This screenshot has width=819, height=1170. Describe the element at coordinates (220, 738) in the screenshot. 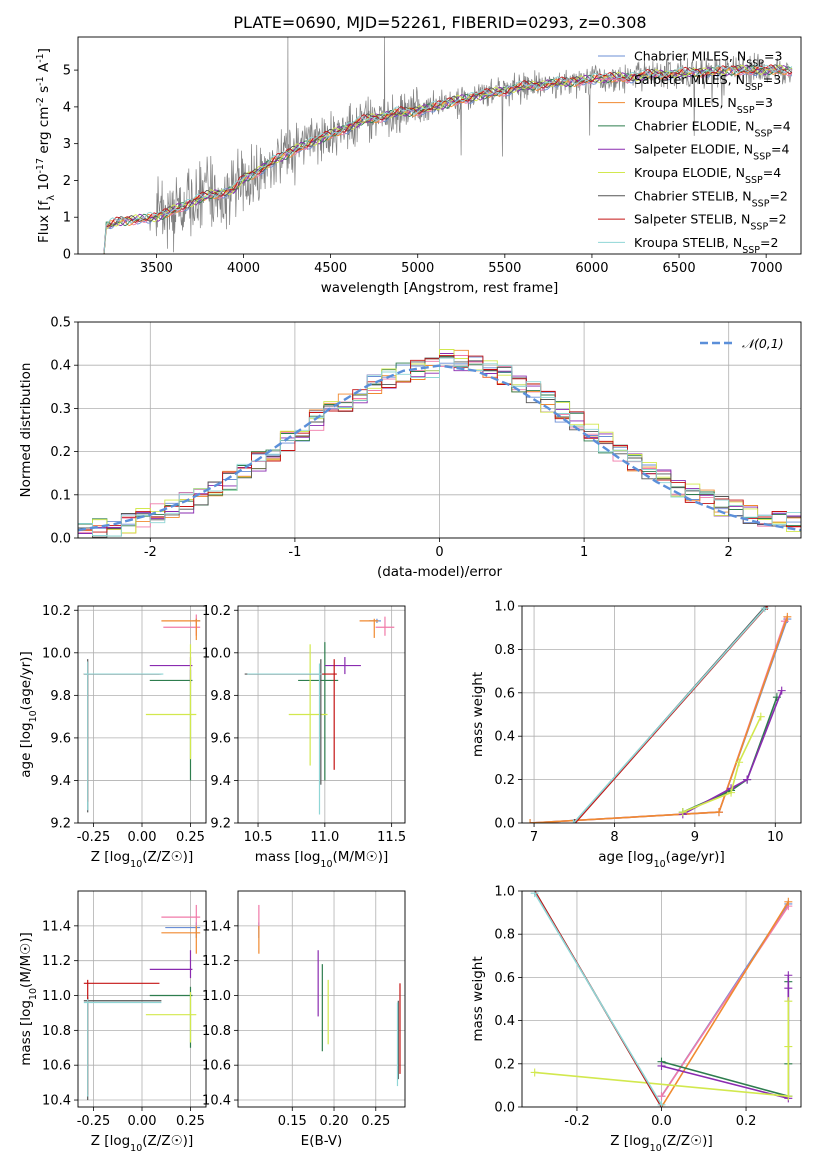

I see `y-tick-label: 9.6` at that location.